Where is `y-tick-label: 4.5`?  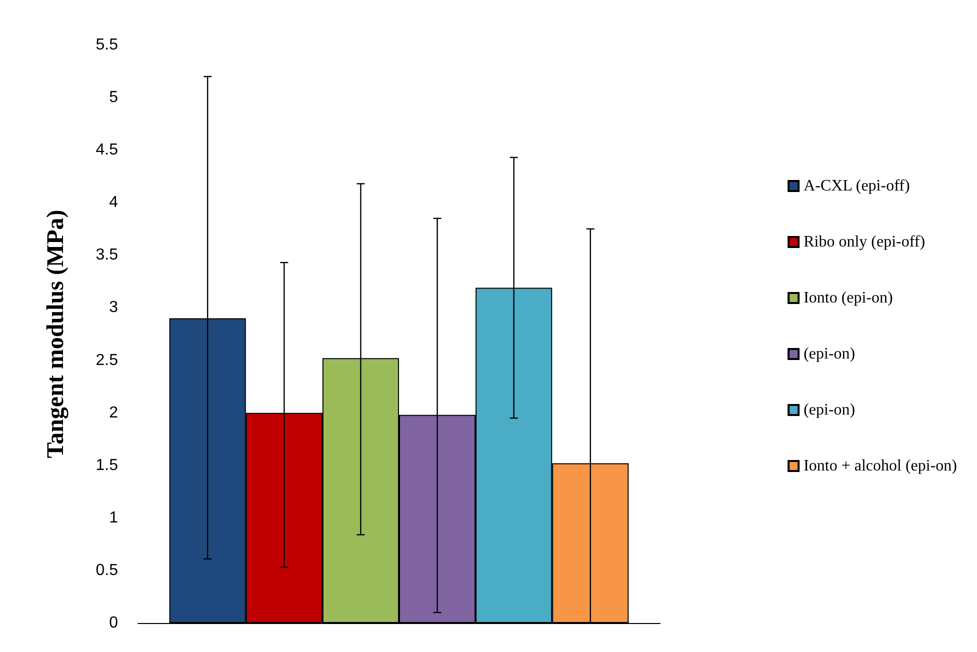
y-tick-label: 4.5 is located at coordinates (107, 150).